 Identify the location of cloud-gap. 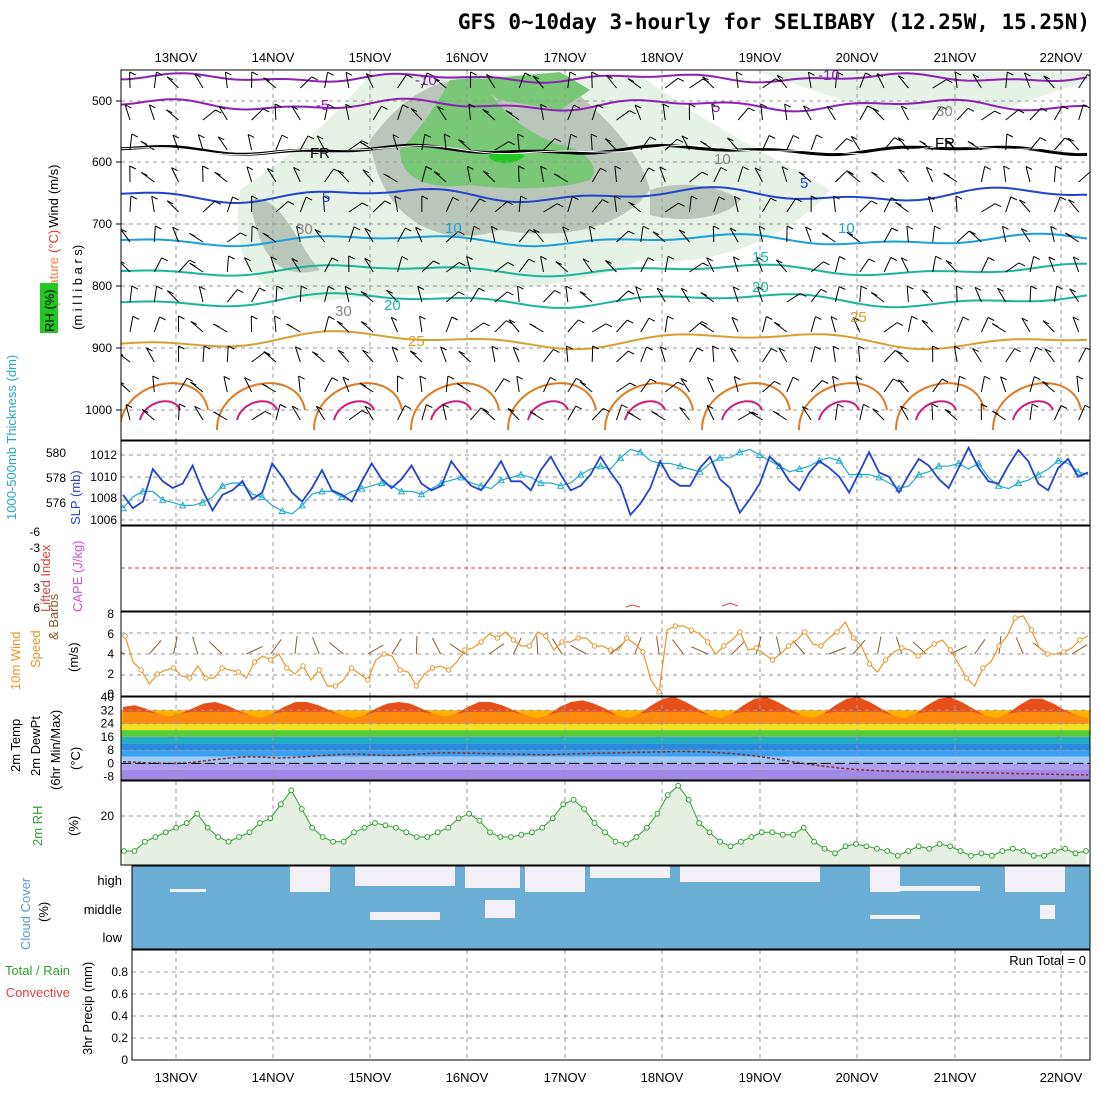
(885, 879).